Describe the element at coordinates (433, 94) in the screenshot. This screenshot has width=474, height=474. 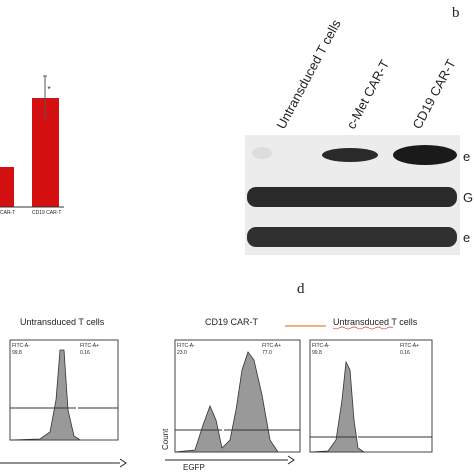
I see `column-label: CD19 CAR-T` at that location.